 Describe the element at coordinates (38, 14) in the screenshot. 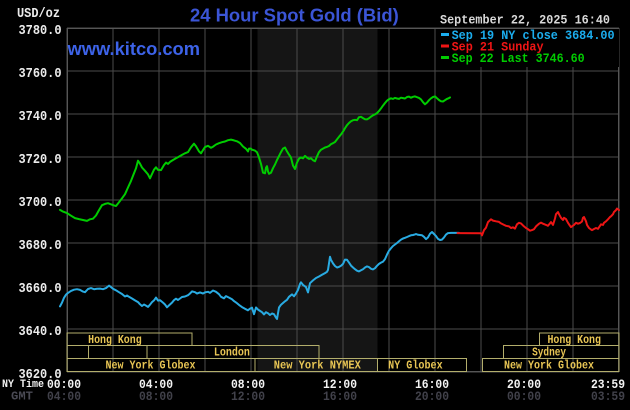

I see `svg-text: USD/oz` at that location.